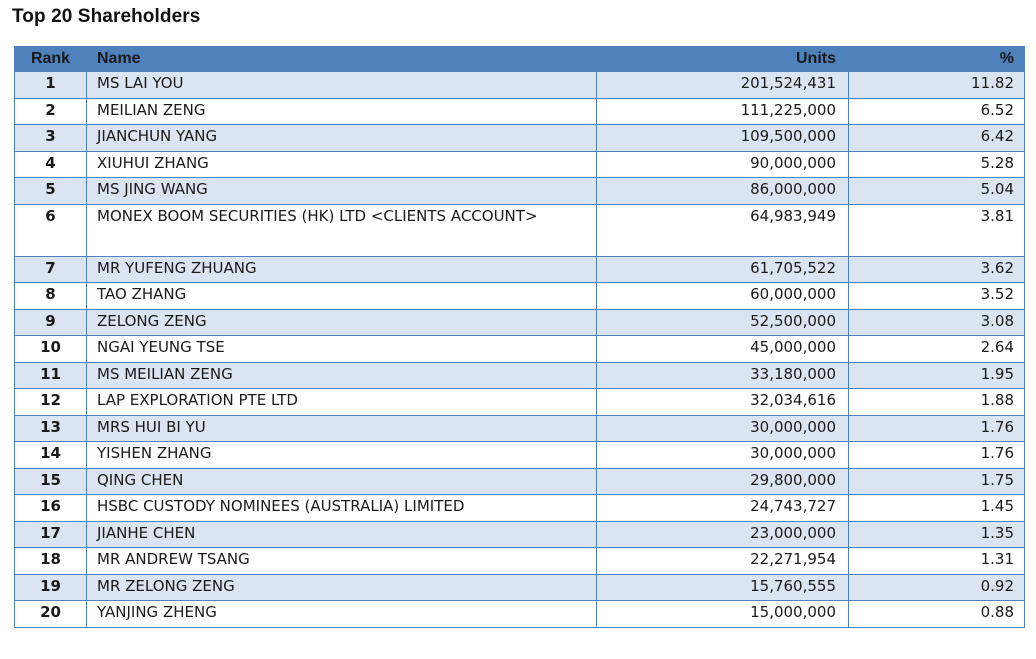 The width and height of the screenshot is (1036, 659). Describe the element at coordinates (341, 614) in the screenshot. I see `name-cell: YANJING ZHENG` at that location.